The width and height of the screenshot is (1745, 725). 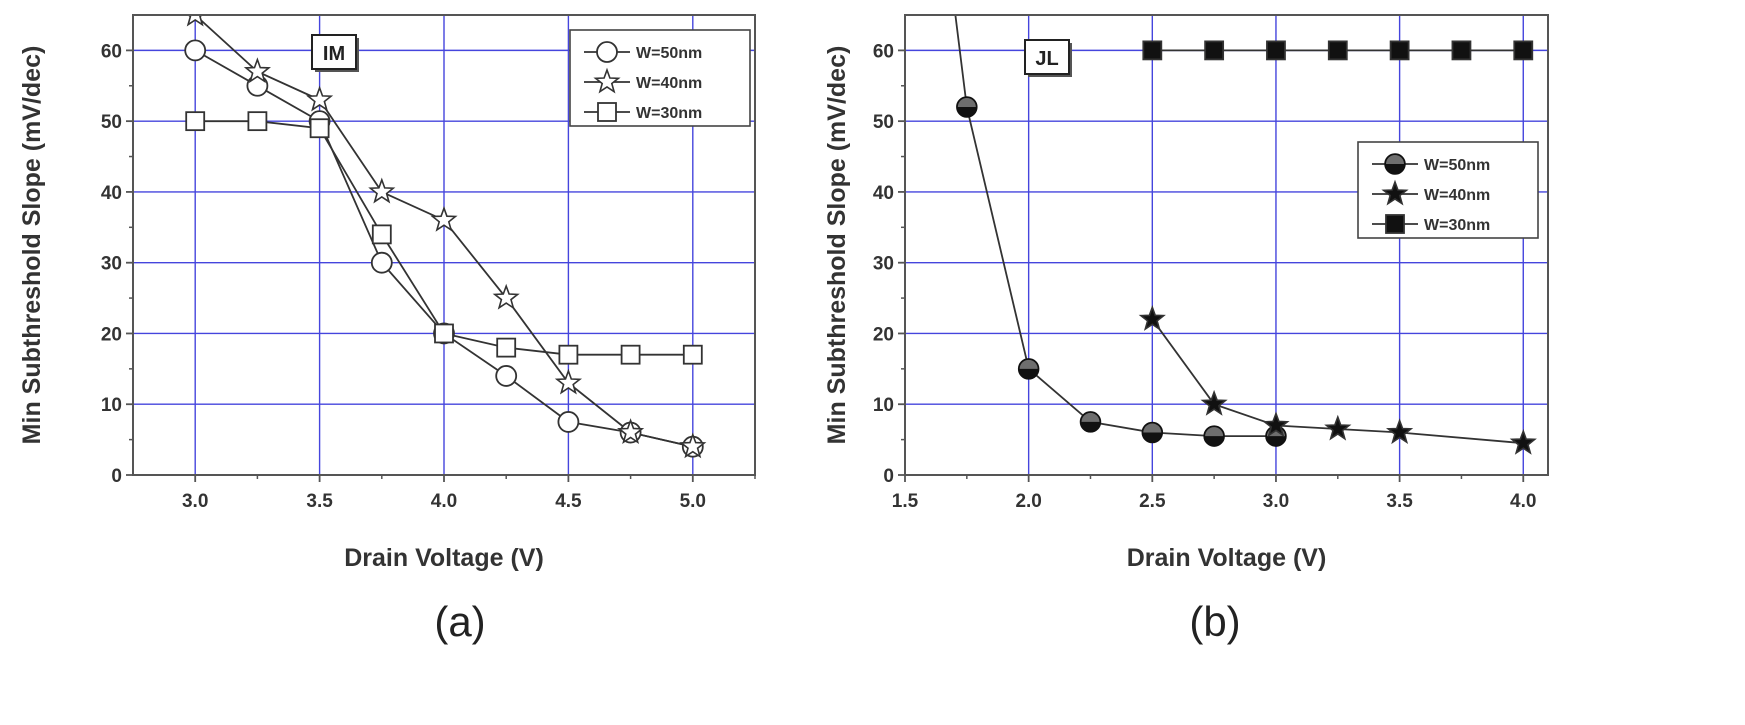 I want to click on b-xtick-label-5: 4.0, so click(x=1523, y=501).